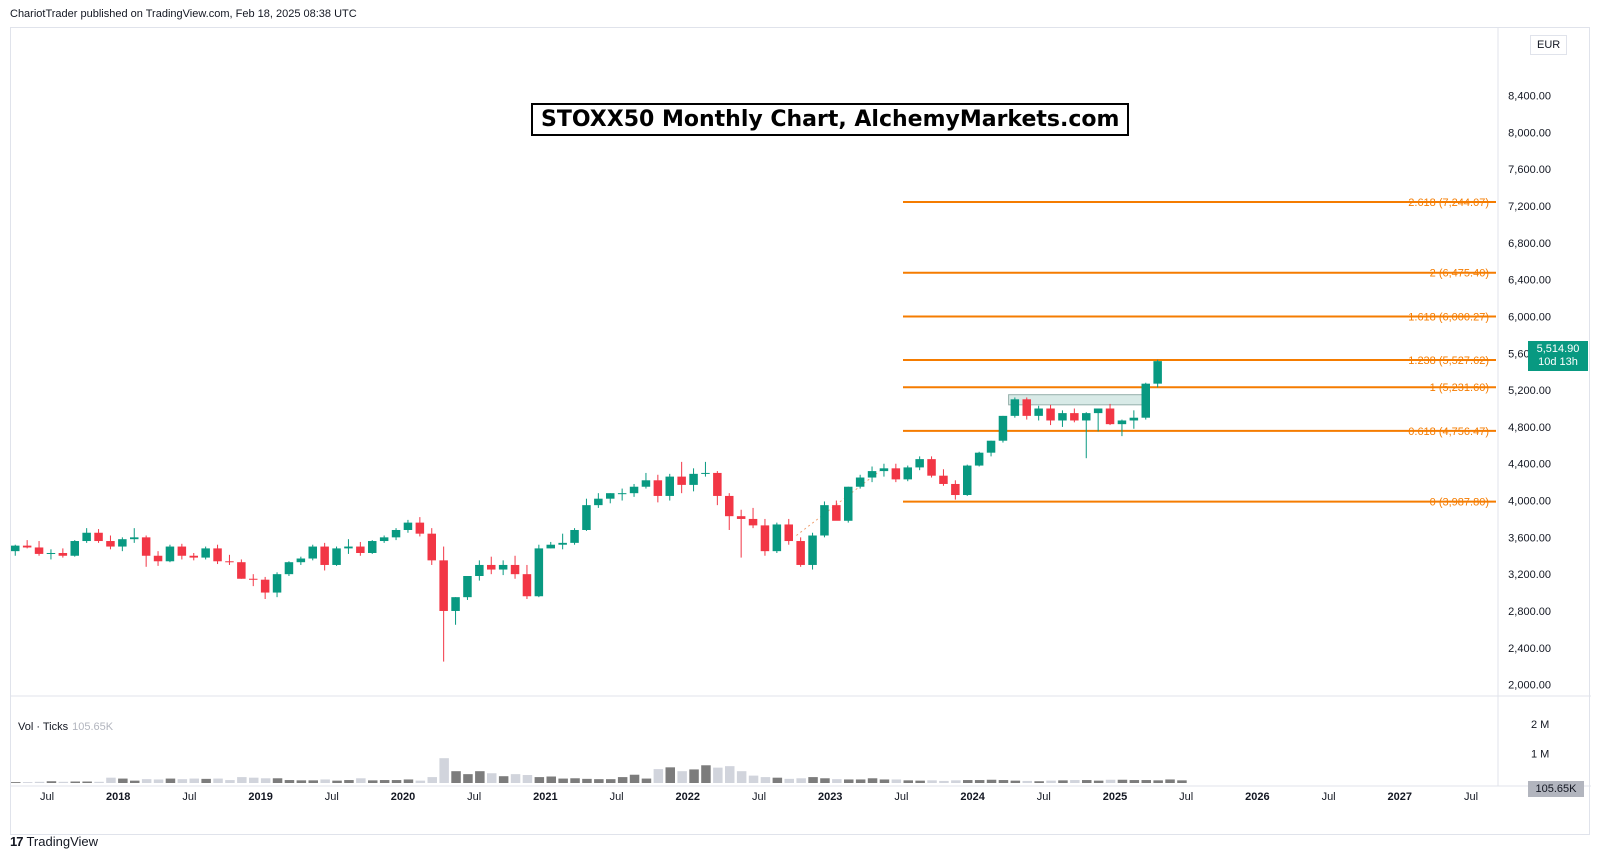 The image size is (1600, 859). Describe the element at coordinates (1529, 244) in the screenshot. I see `price-tick-label: 6,800.00` at that location.